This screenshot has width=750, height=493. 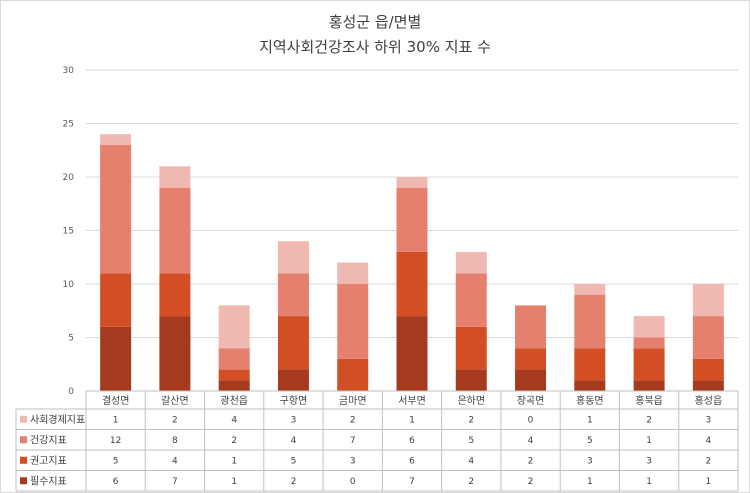 What do you see at coordinates (590, 400) in the screenshot?
I see `x-tick-label: 홍동면` at bounding box center [590, 400].